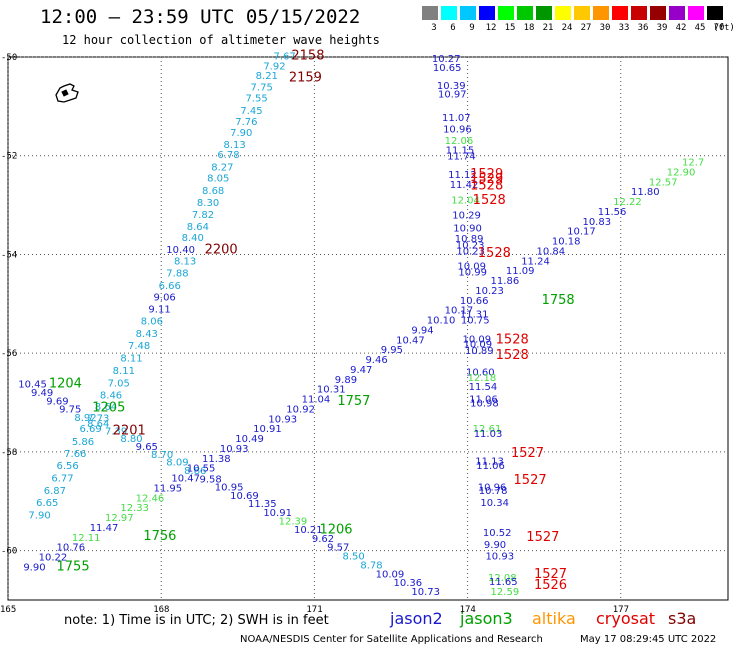 This screenshot has height=650, width=740. What do you see at coordinates (9, 157) in the screenshot?
I see `lat-tick-label: -52` at bounding box center [9, 157].